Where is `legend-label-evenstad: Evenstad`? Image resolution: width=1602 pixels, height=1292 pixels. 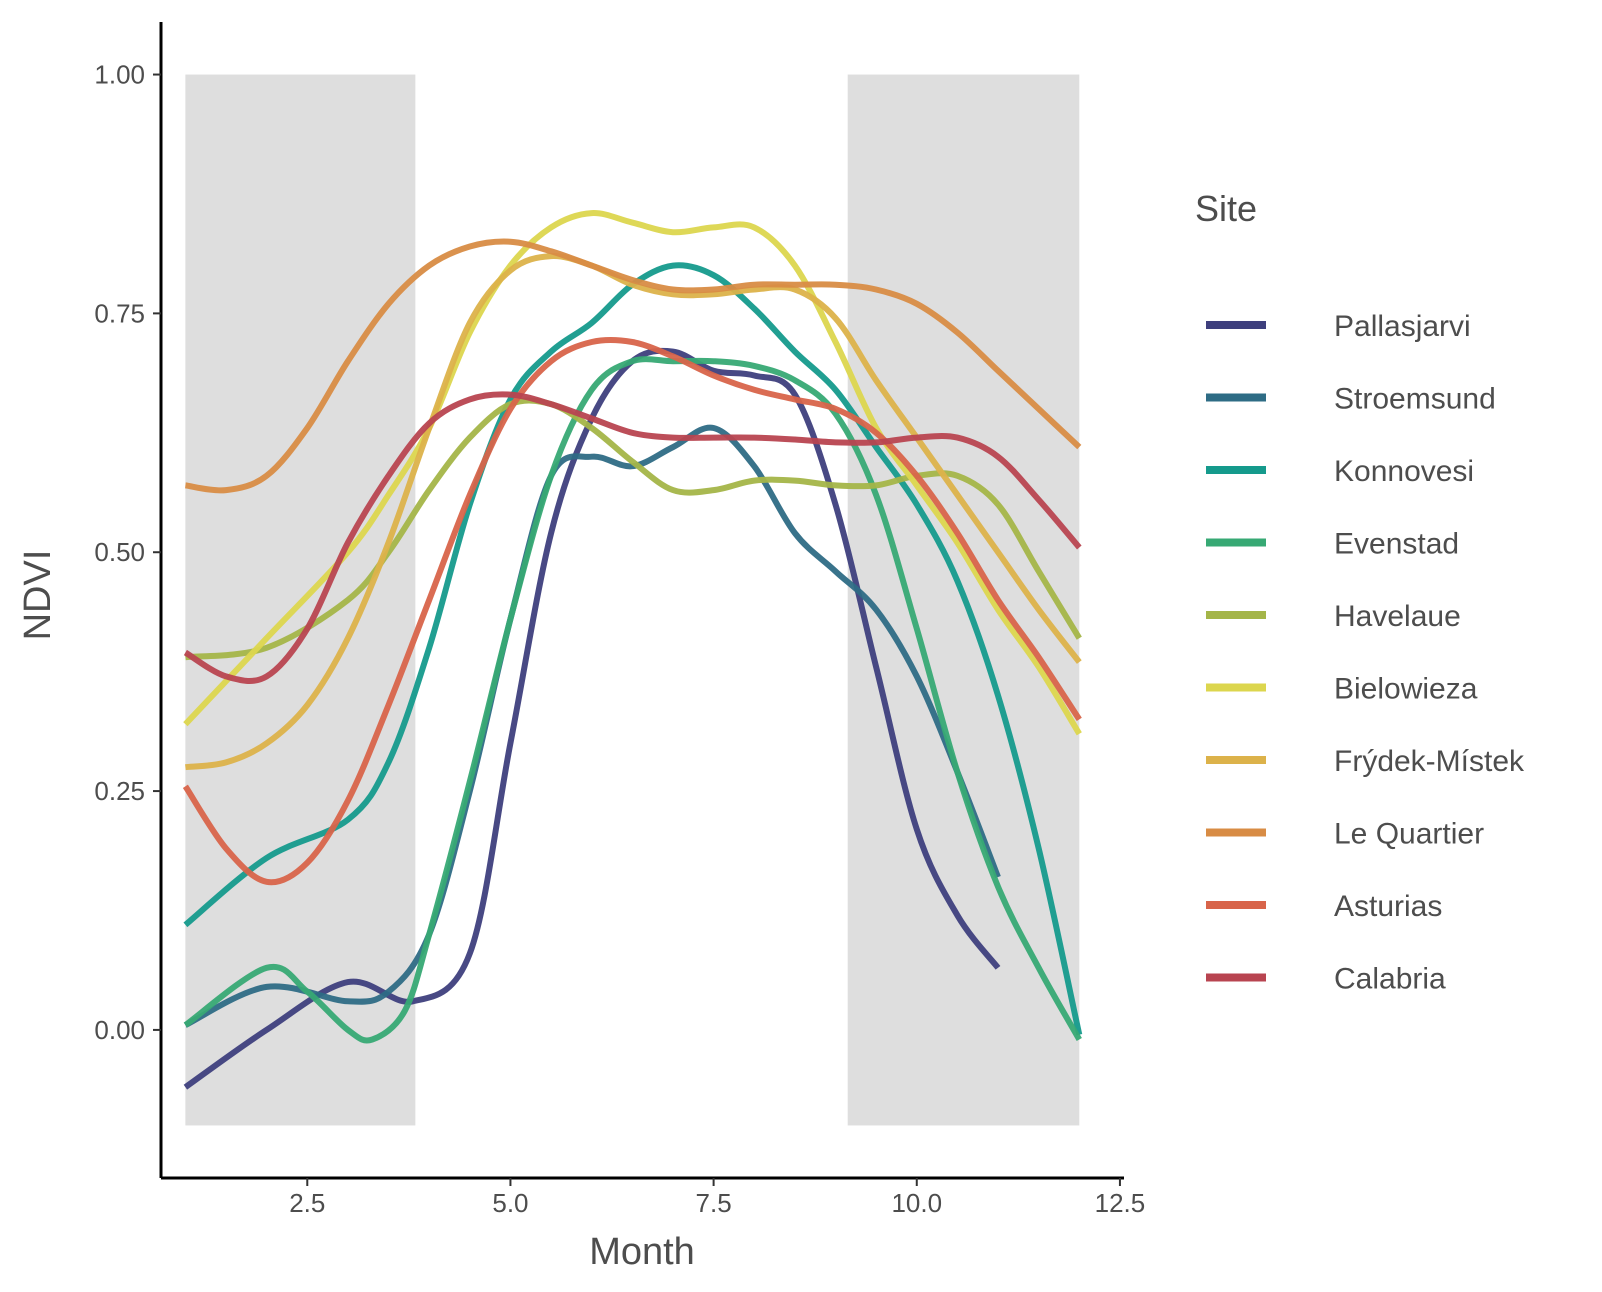
legend-label-evenstad: Evenstad is located at coordinates (1396, 544).